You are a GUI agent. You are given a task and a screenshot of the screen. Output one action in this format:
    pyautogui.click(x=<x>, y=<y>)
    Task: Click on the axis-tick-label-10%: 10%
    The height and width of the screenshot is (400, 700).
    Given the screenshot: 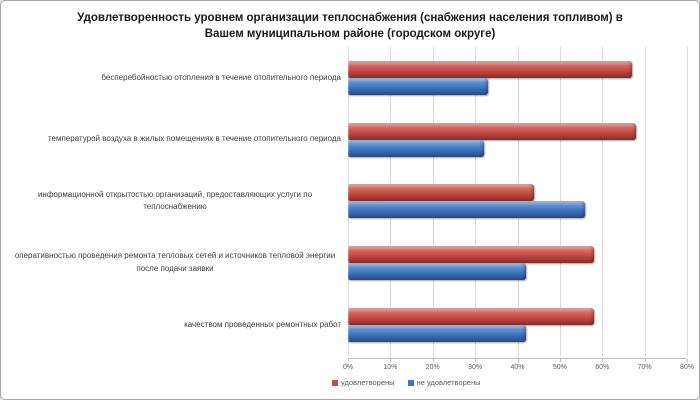 What is the action you would take?
    pyautogui.click(x=390, y=367)
    